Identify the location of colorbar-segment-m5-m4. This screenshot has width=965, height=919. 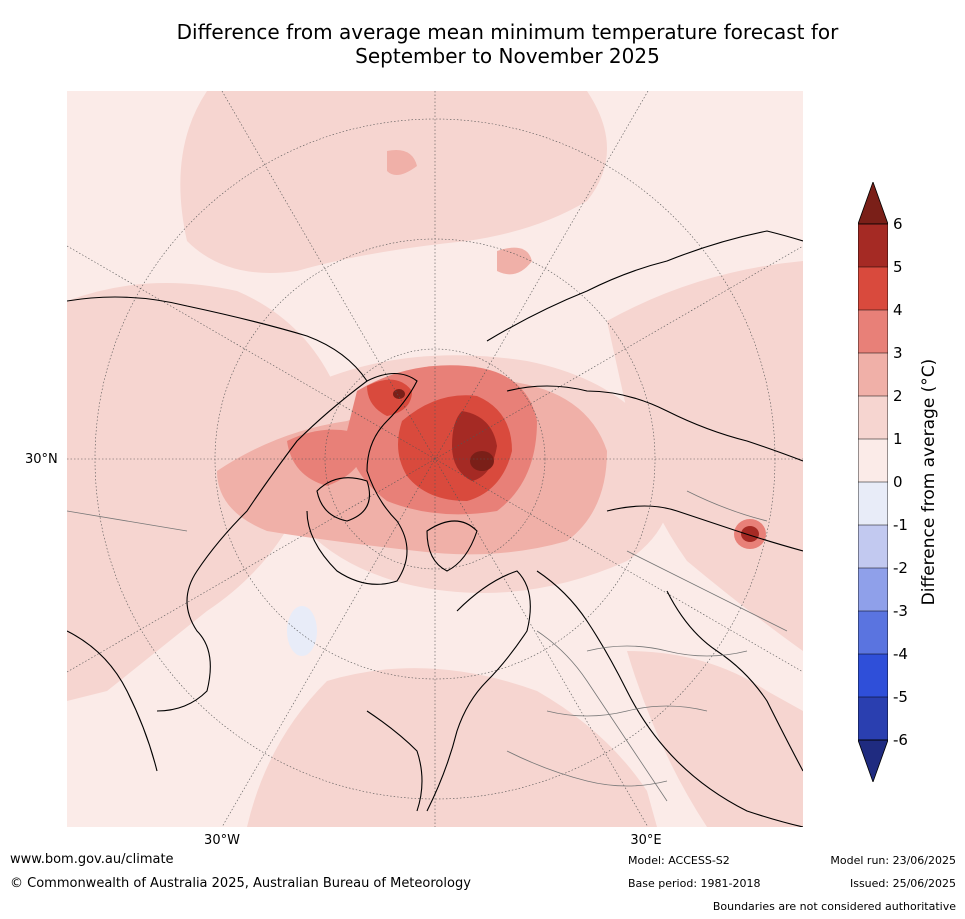
(873, 675).